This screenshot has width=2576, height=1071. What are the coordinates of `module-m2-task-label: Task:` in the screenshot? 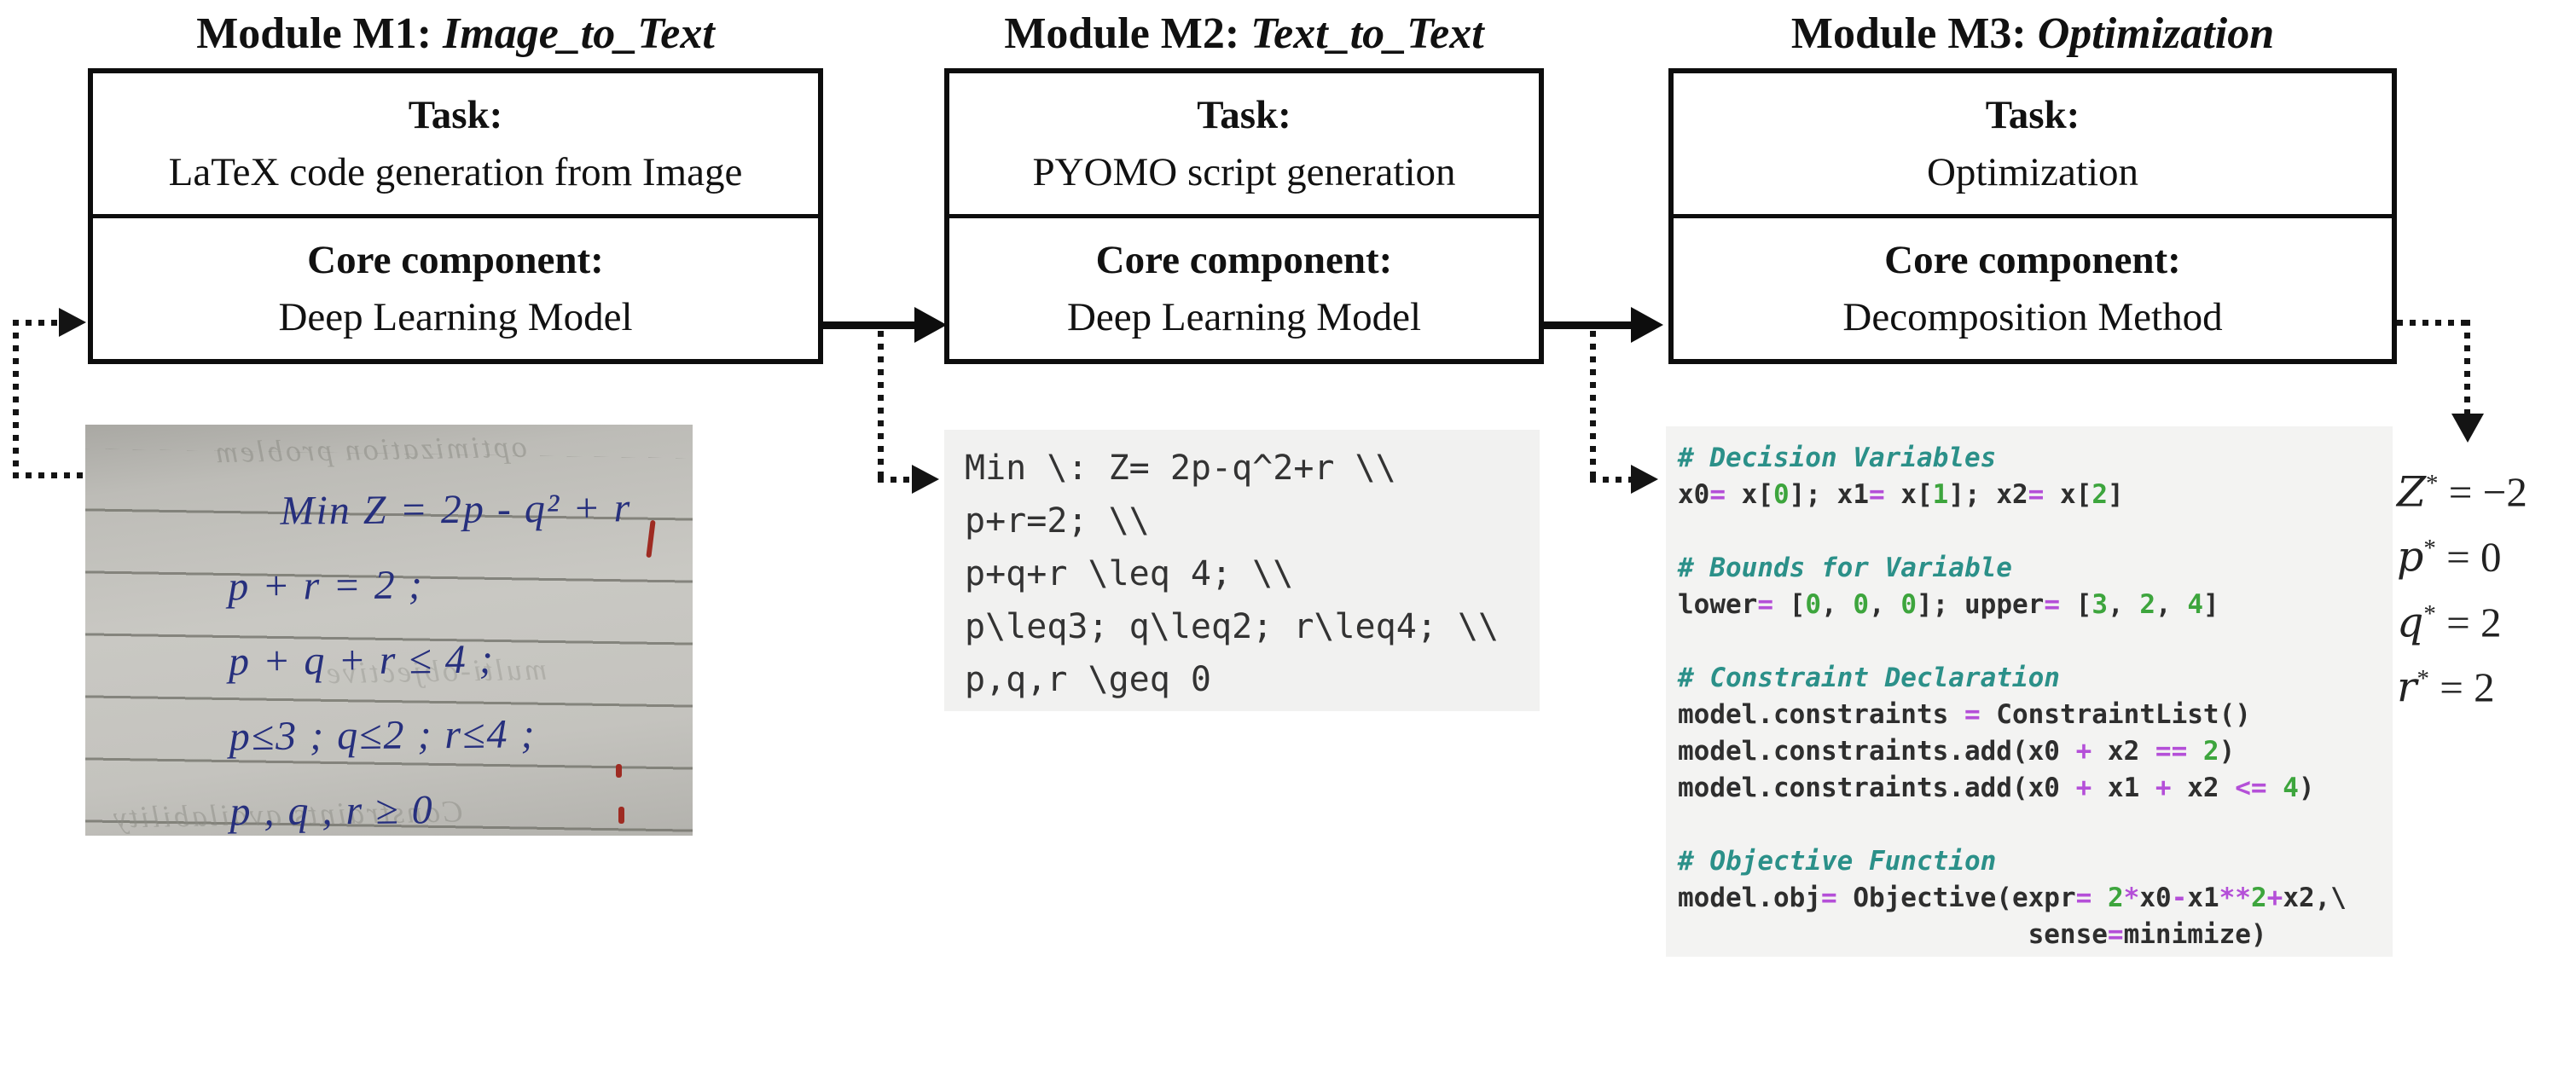 It's located at (1244, 114).